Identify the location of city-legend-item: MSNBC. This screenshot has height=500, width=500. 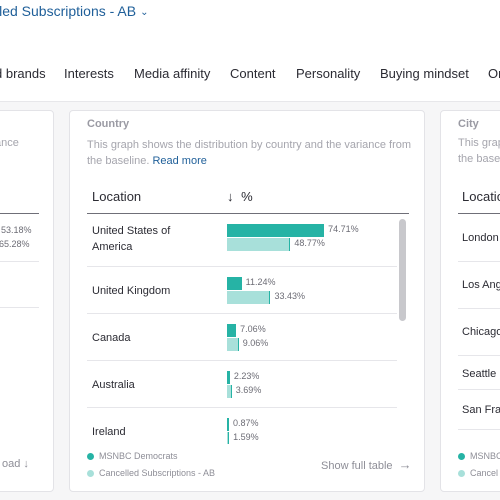
(479, 456).